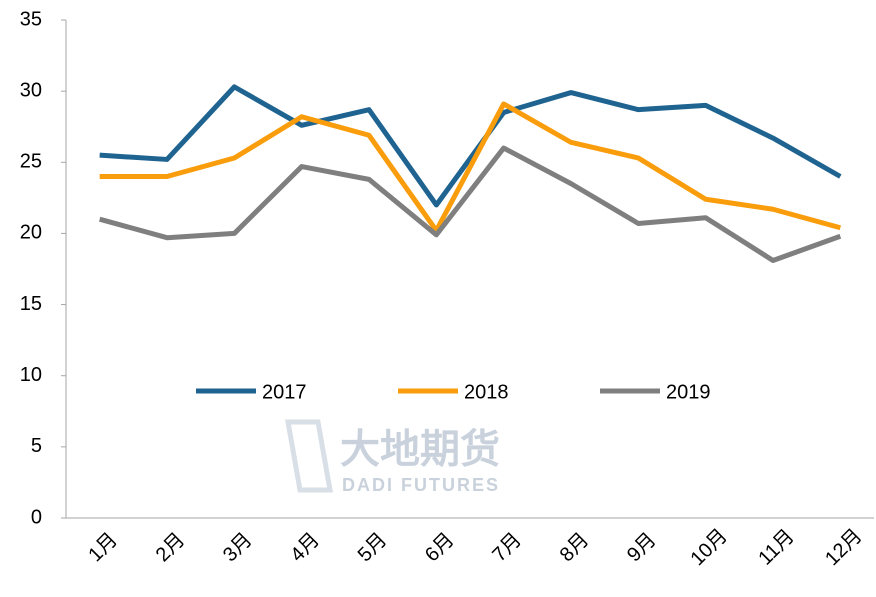 The width and height of the screenshot is (876, 597). I want to click on watermark-logo, so click(309, 456).